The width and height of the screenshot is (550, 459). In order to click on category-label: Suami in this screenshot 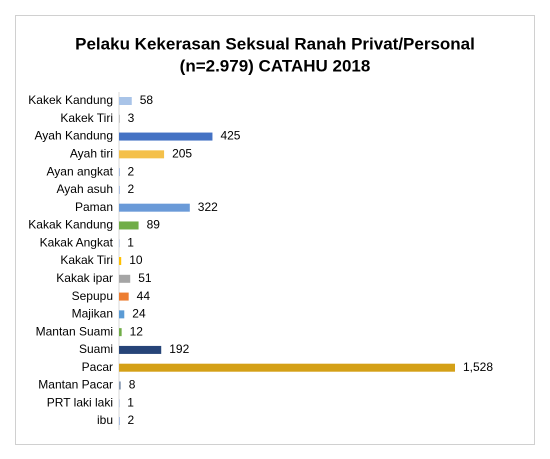, I will do `click(96, 349)`.